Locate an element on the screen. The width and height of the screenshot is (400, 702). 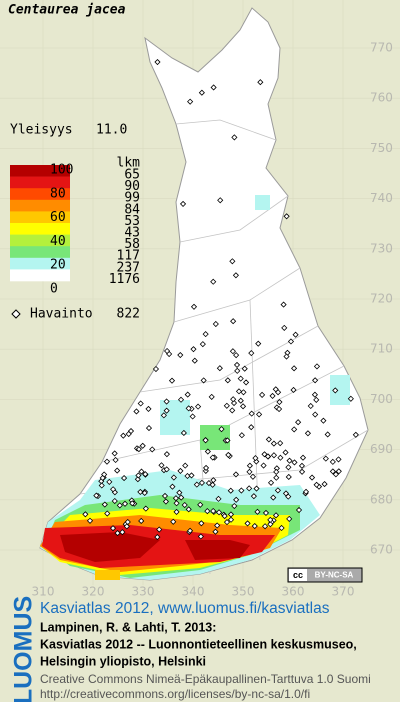
east-label: 370 is located at coordinates (343, 592).